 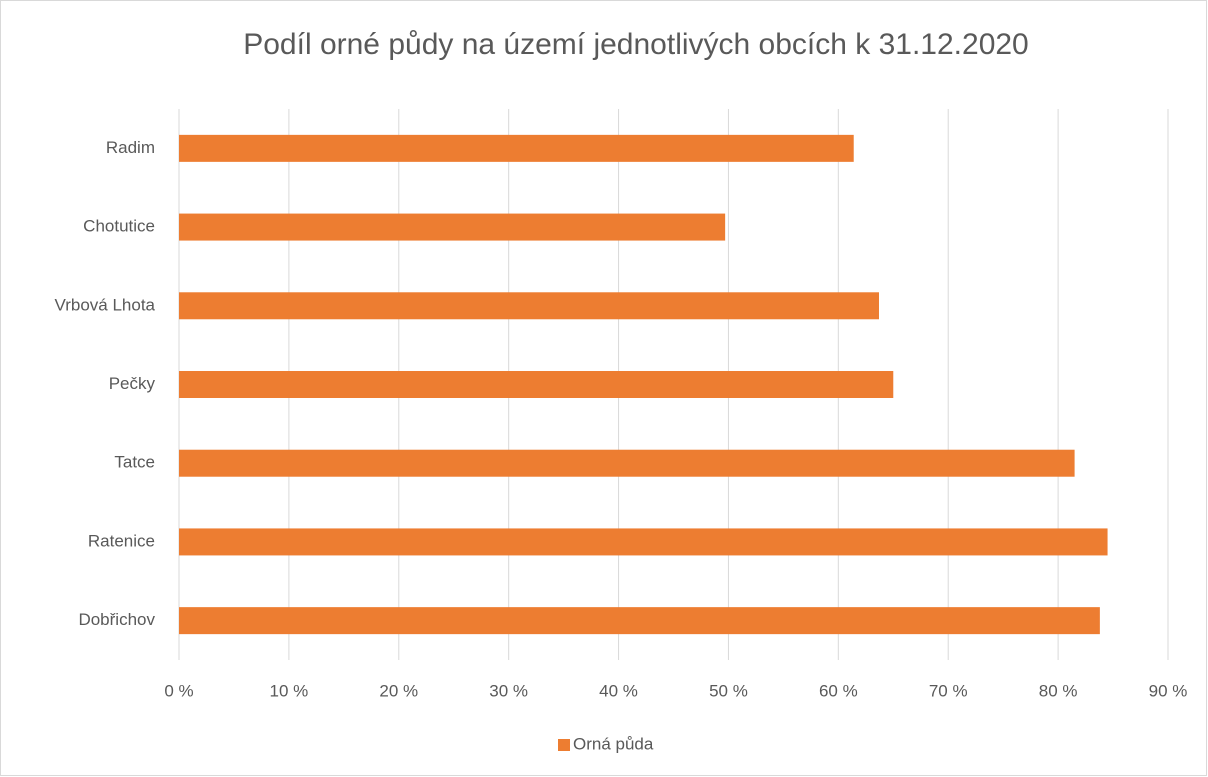 I want to click on x-tick-label: 0 %, so click(x=178, y=690).